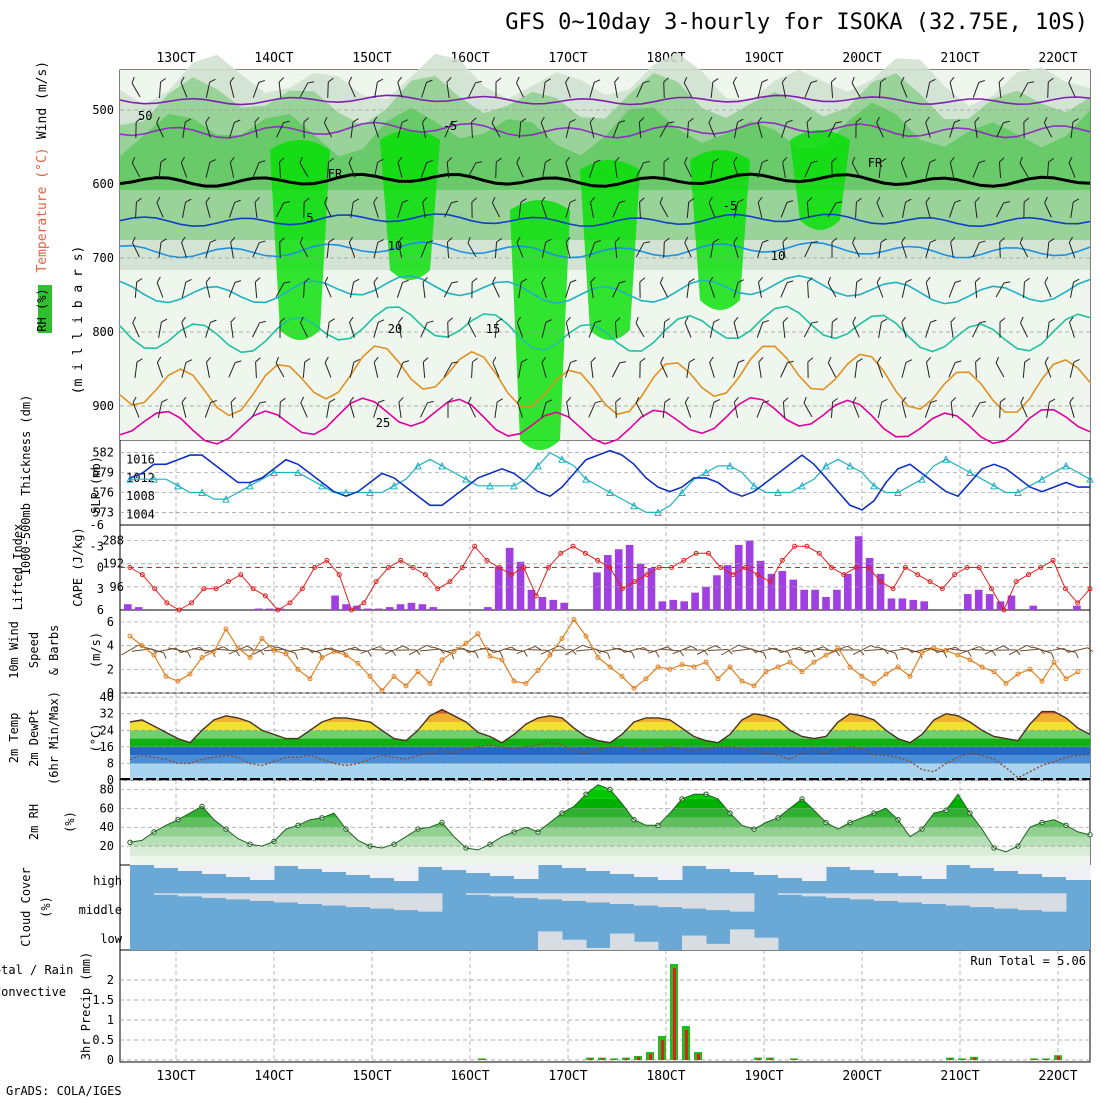 The height and width of the screenshot is (1100, 1100). I want to click on temp-color-band, so click(610, 751).